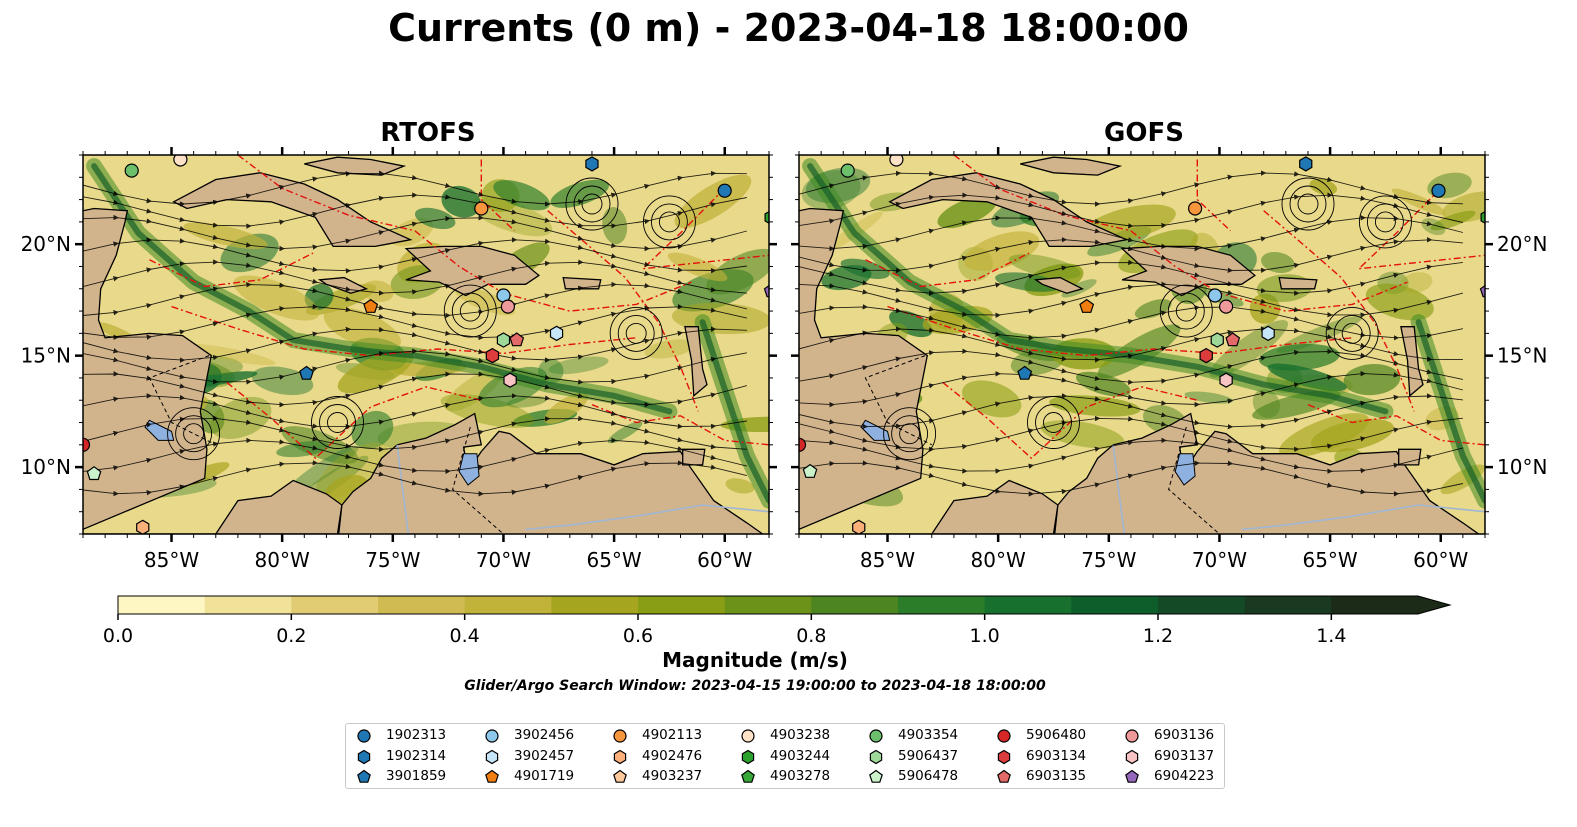 The image size is (1577, 827). I want to click on legend-label: 3902456, so click(544, 735).